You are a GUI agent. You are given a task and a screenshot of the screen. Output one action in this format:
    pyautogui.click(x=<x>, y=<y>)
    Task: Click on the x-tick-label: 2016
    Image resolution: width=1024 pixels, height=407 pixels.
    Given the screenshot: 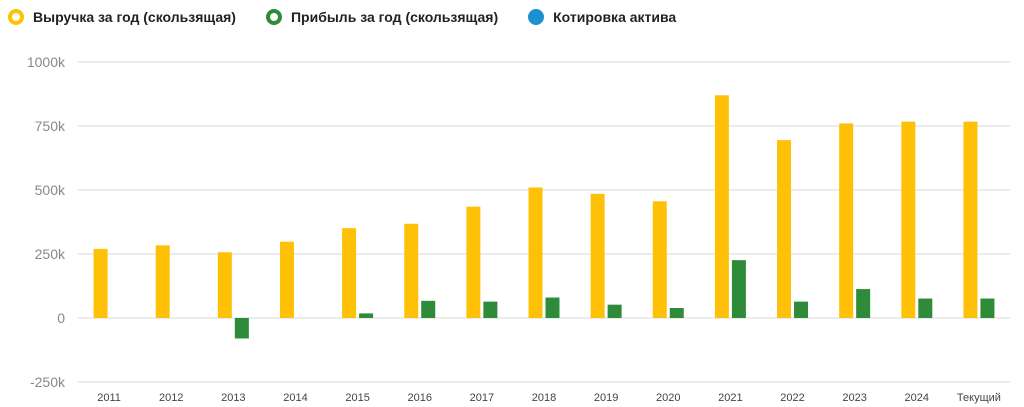 What is the action you would take?
    pyautogui.click(x=419, y=398)
    